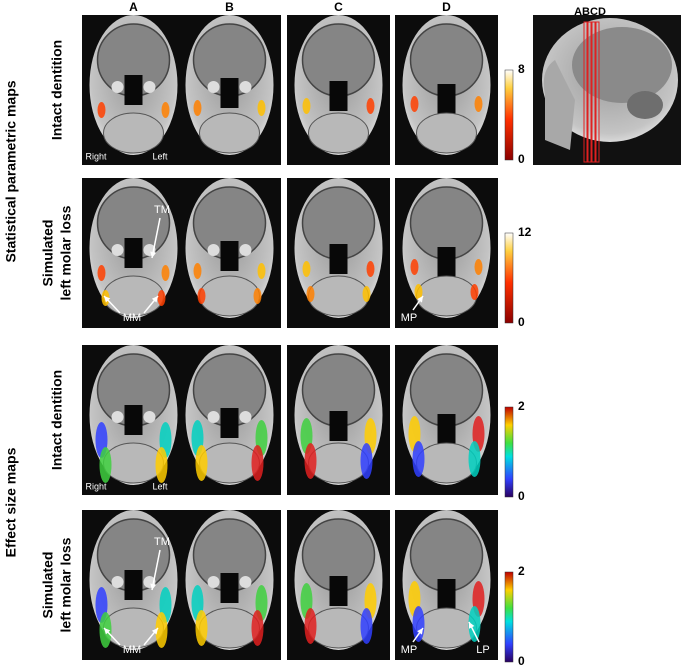  What do you see at coordinates (559, 105) in the screenshot?
I see `face` at bounding box center [559, 105].